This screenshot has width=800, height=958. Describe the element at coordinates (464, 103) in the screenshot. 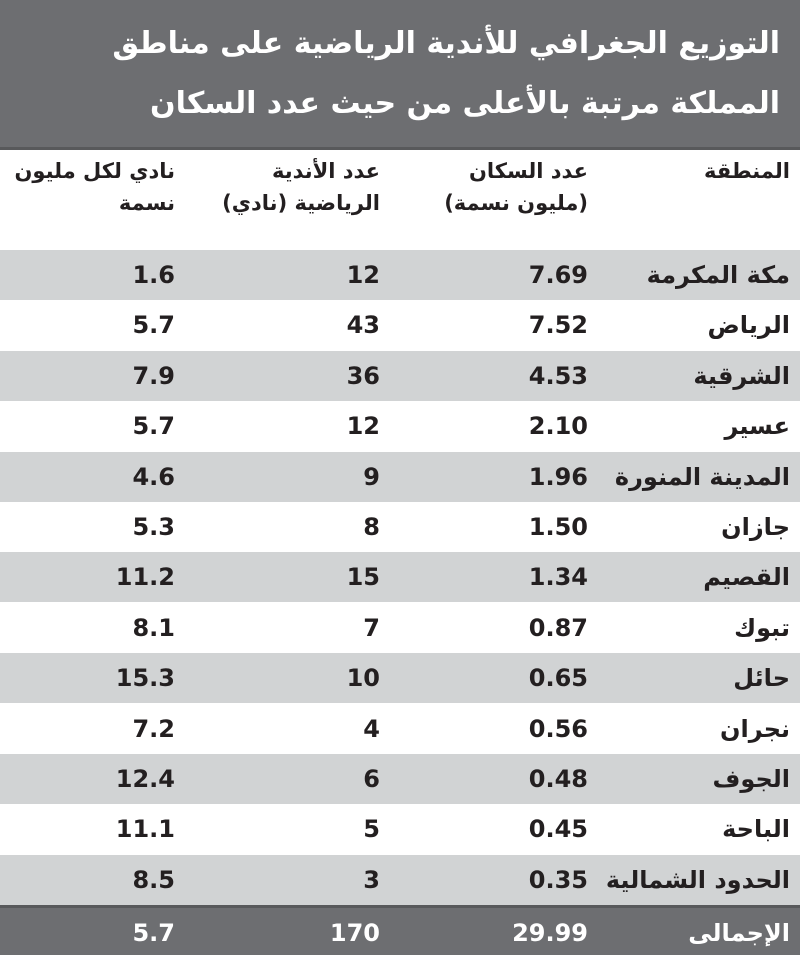

I see `title-line-2: المملكة مرتبة بالأعلى من حيث عدد السكان` at that location.